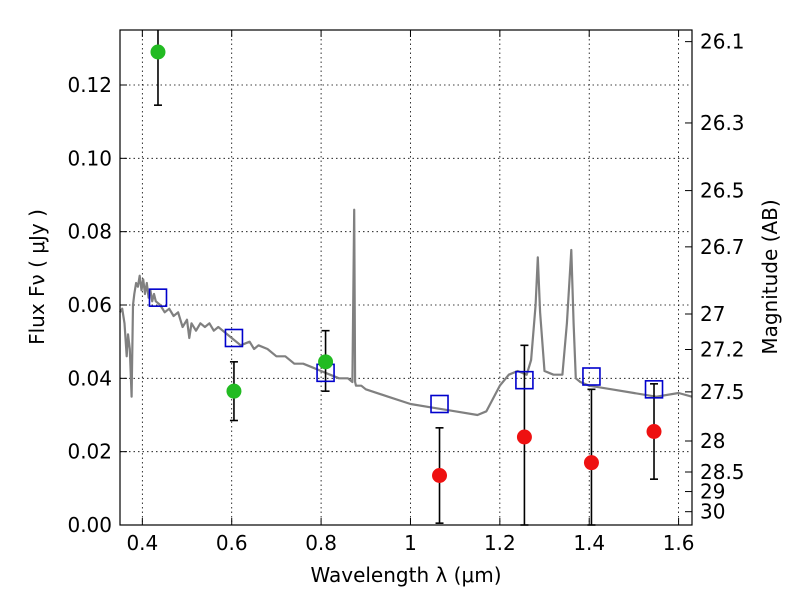 This screenshot has height=600, width=800. I want to click on x-tick-label: 1.2, so click(500, 543).